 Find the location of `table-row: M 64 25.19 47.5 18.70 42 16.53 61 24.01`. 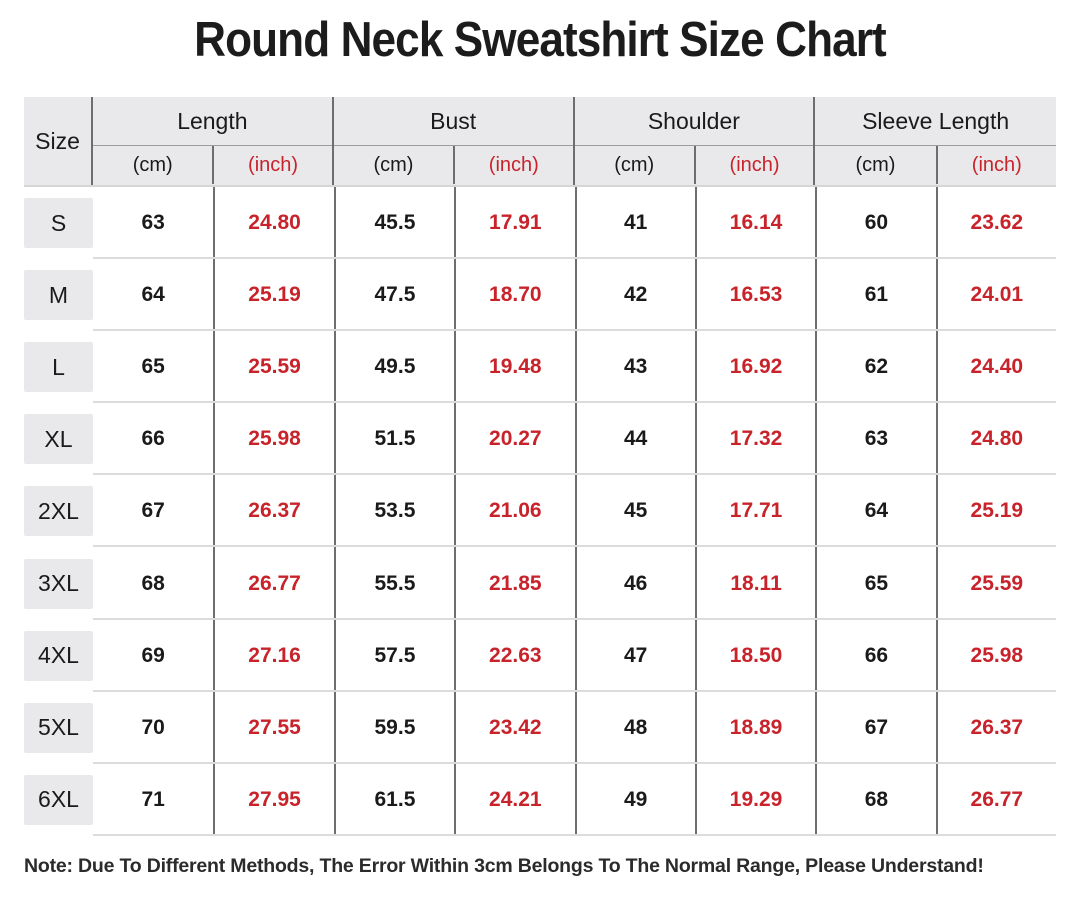

table-row: M 64 25.19 47.5 18.70 42 16.53 61 24.01 is located at coordinates (540, 295).